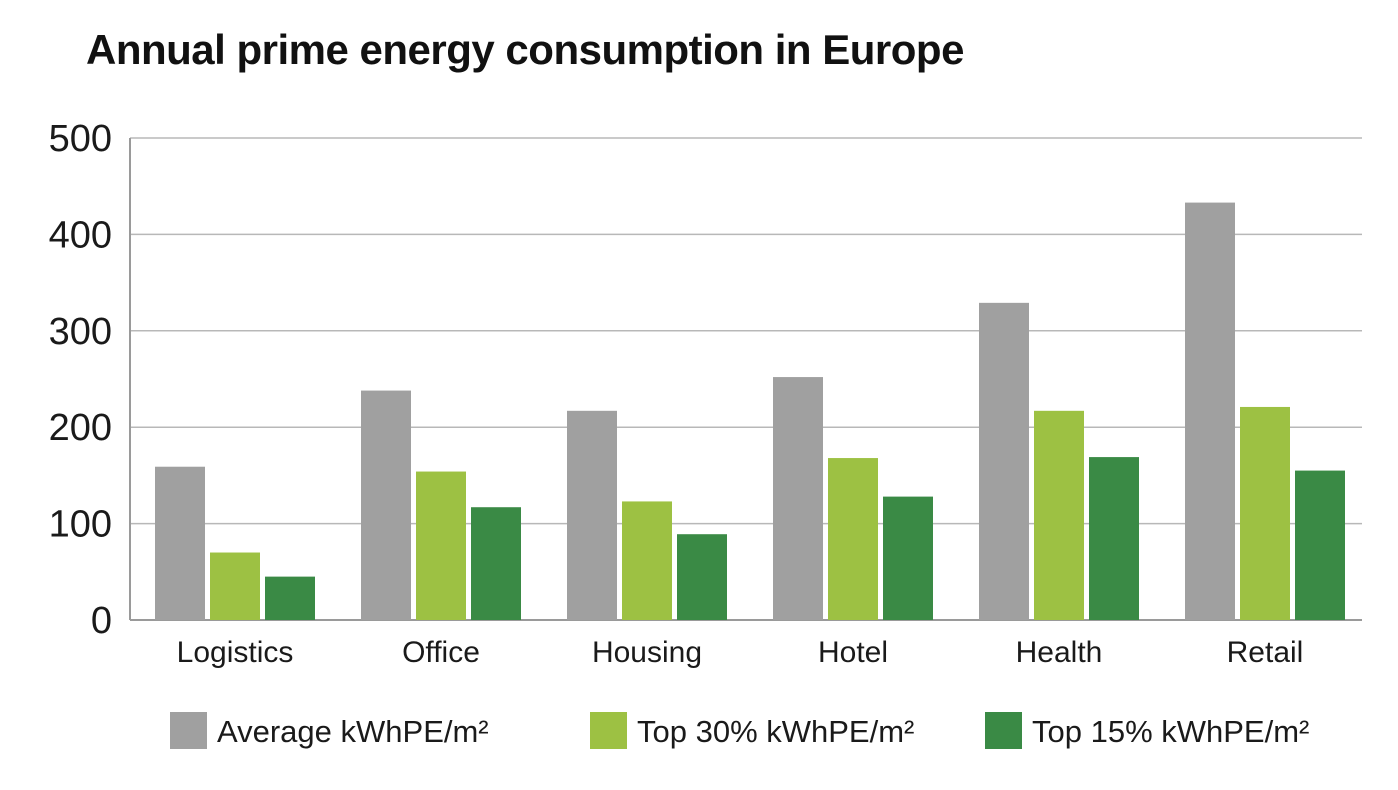 The height and width of the screenshot is (790, 1398). Describe the element at coordinates (80, 332) in the screenshot. I see `y-tick-label: 300` at that location.